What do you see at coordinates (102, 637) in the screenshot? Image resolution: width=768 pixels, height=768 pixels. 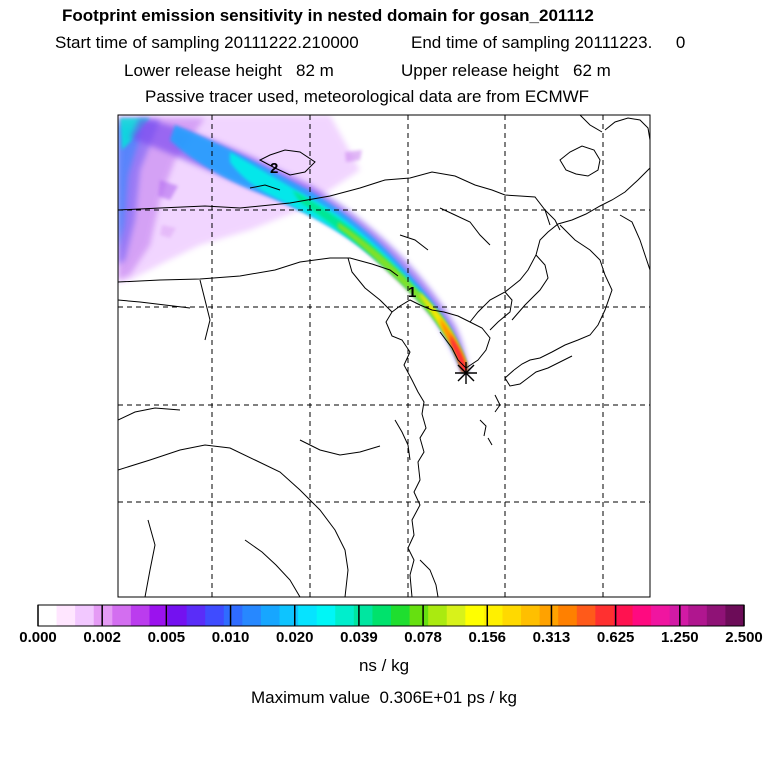 I see `colorbar-tick-label: 0.002` at bounding box center [102, 637].